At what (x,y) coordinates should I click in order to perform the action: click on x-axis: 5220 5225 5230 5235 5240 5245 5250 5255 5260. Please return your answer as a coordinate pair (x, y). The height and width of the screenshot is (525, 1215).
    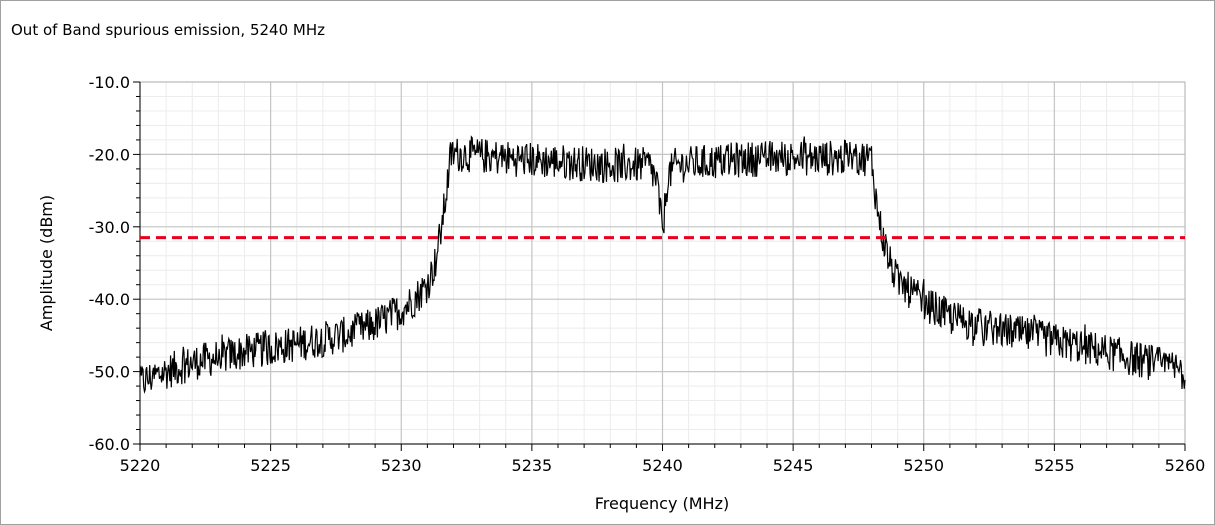
    Looking at the image, I should click on (663, 459).